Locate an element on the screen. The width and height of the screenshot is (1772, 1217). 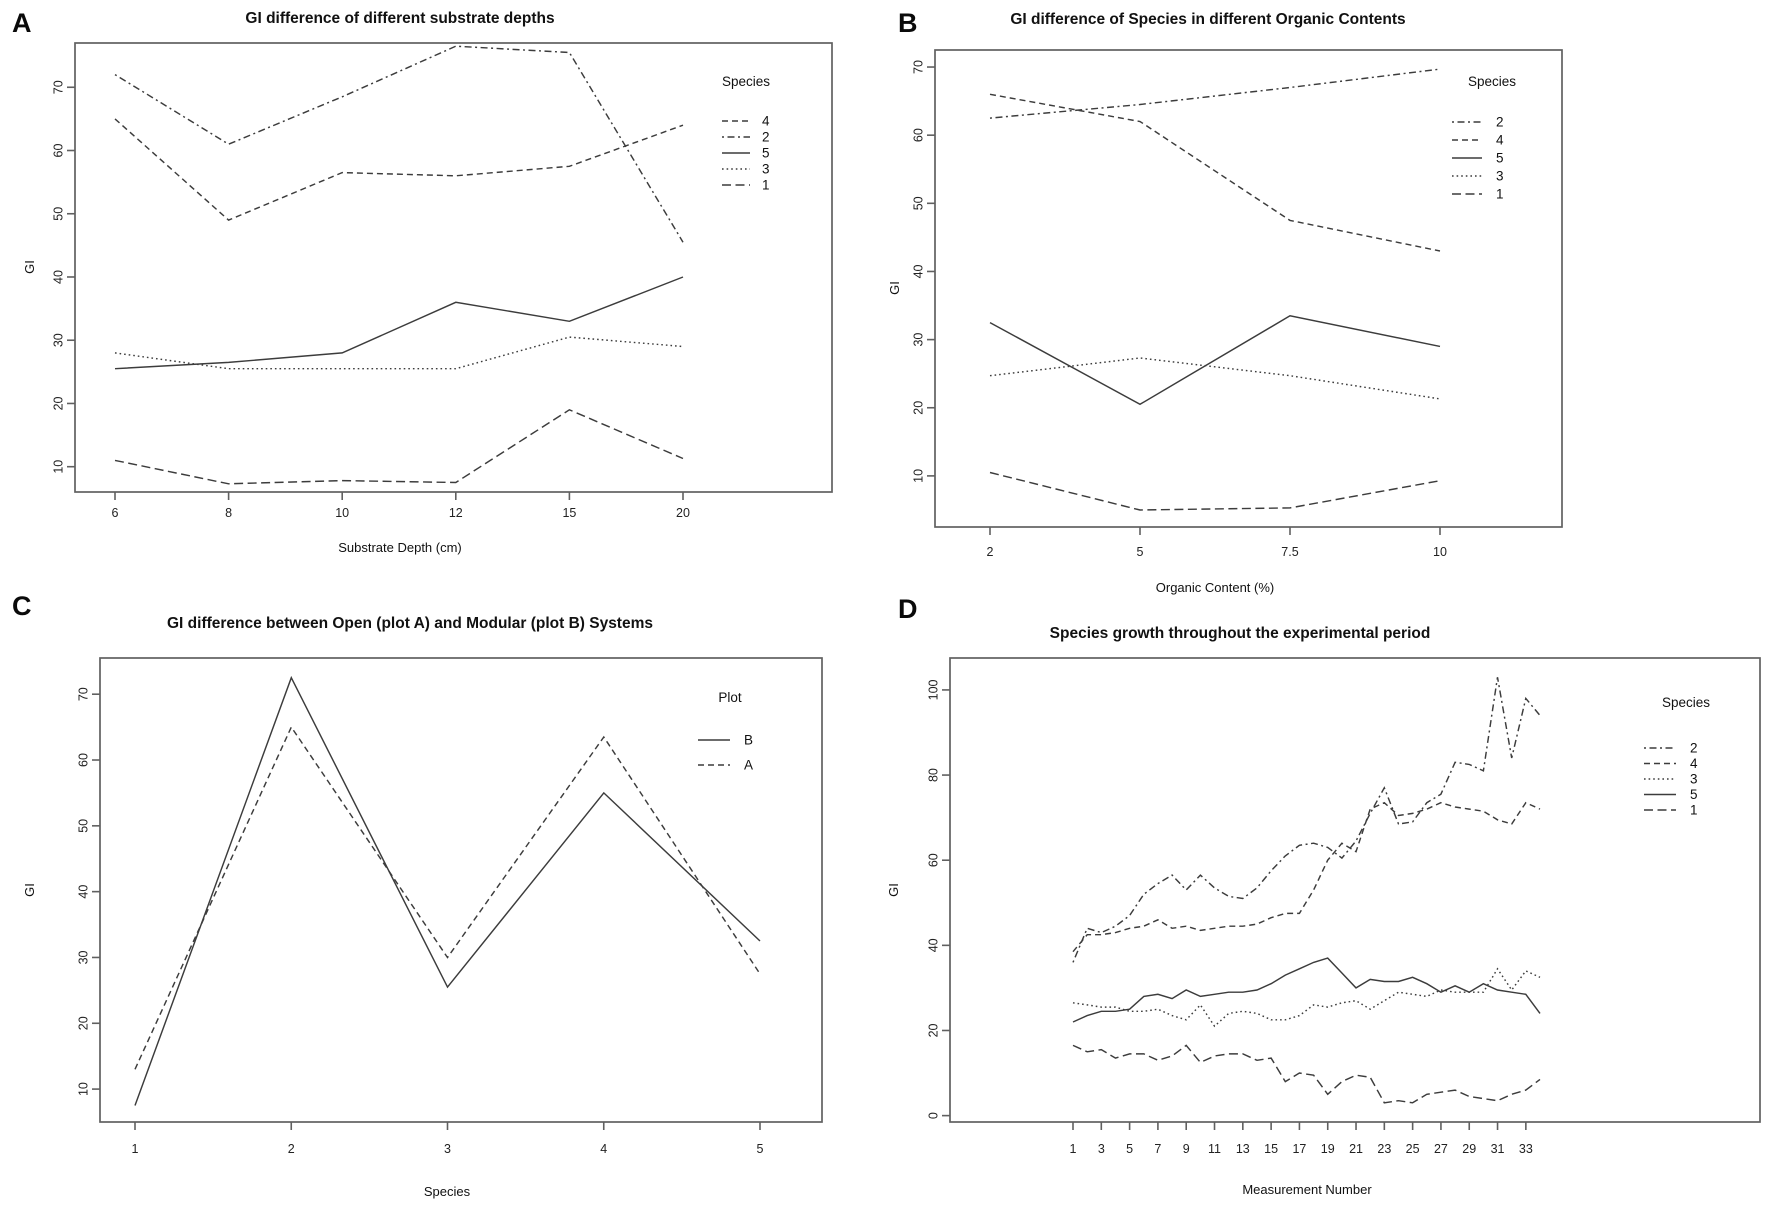
x-tick-label: 17 is located at coordinates (1299, 1149).